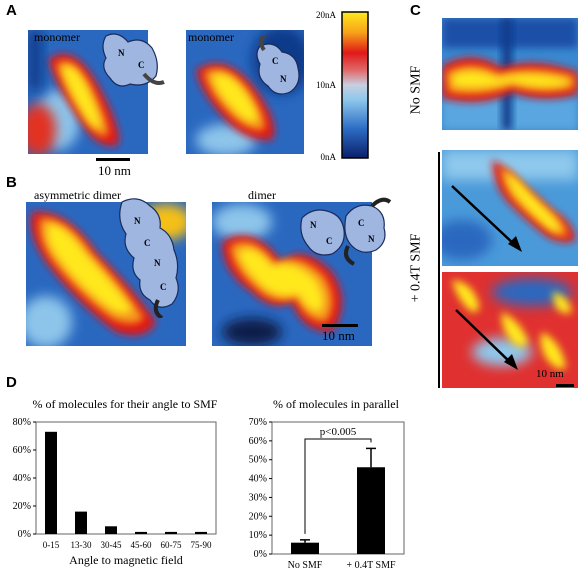 The width and height of the screenshot is (580, 569). What do you see at coordinates (113, 159) in the screenshot?
I see `scalebar-a` at bounding box center [113, 159].